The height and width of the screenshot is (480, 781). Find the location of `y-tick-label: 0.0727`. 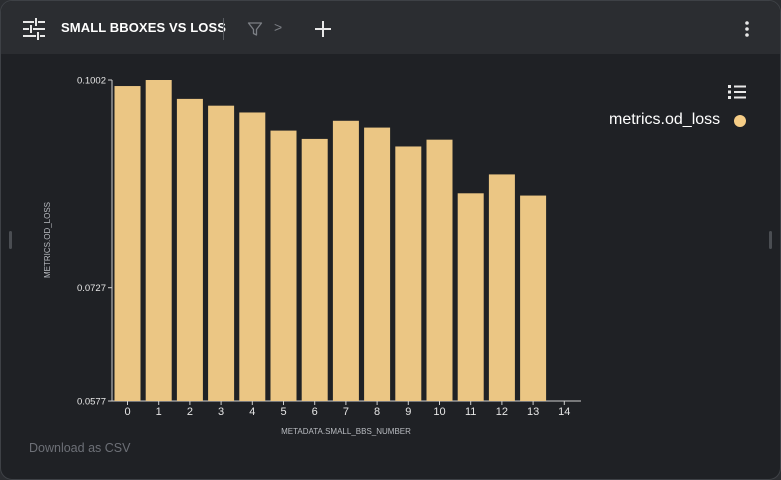

y-tick-label: 0.0727 is located at coordinates (91, 288).